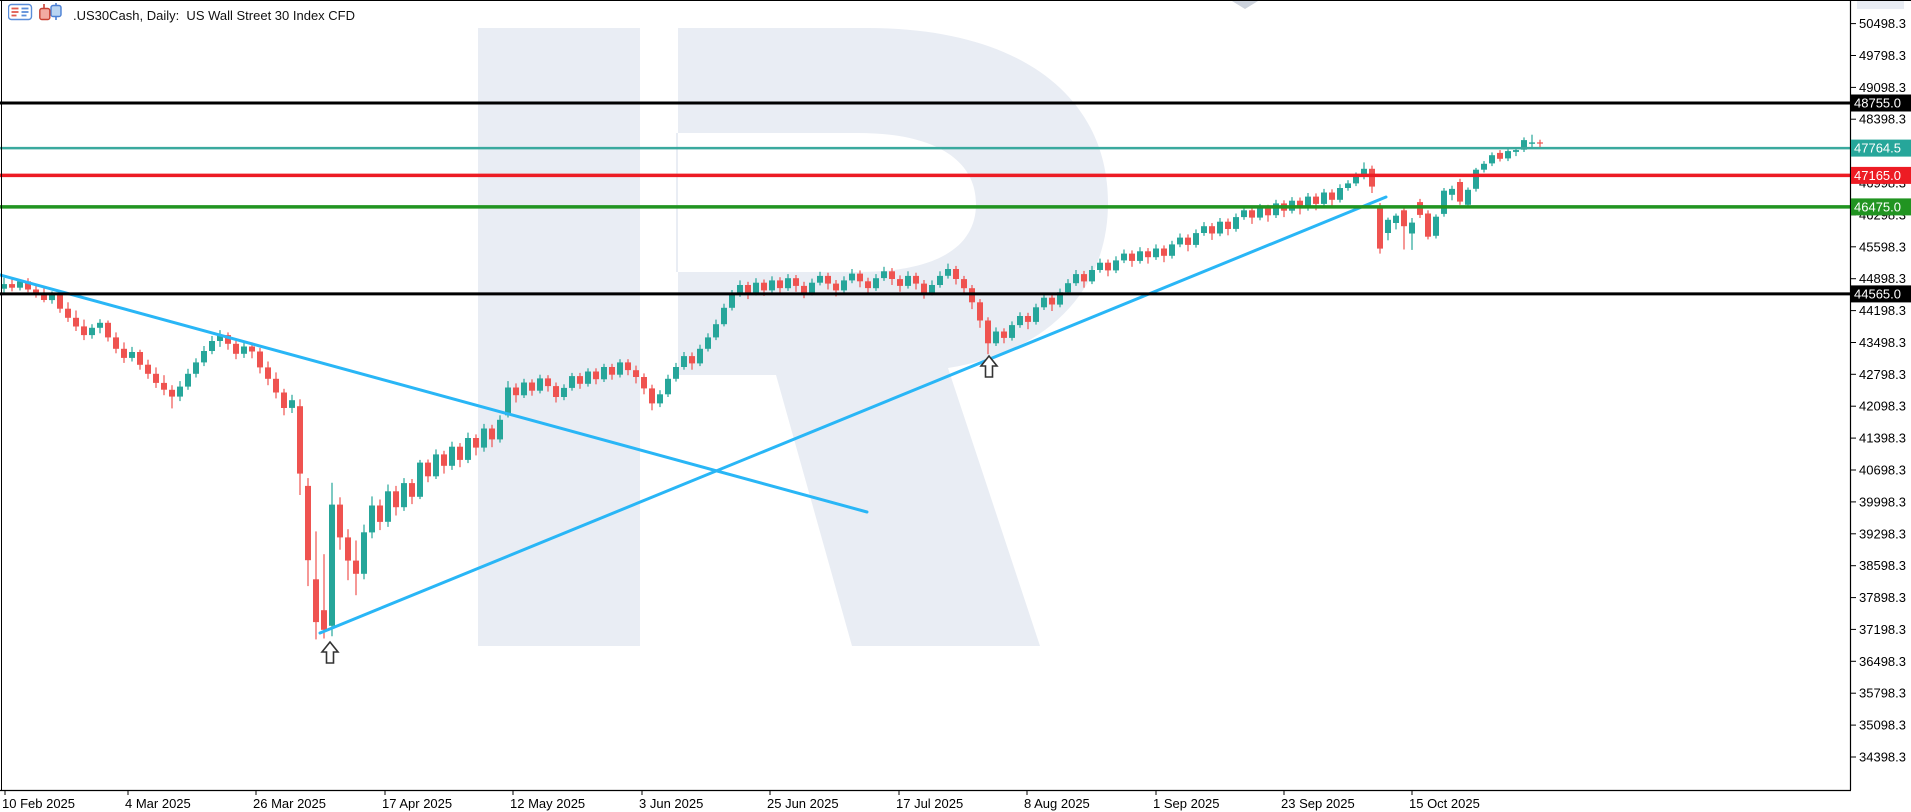 The width and height of the screenshot is (1911, 812). I want to click on date-axis-label: 12 May 2025, so click(547, 803).